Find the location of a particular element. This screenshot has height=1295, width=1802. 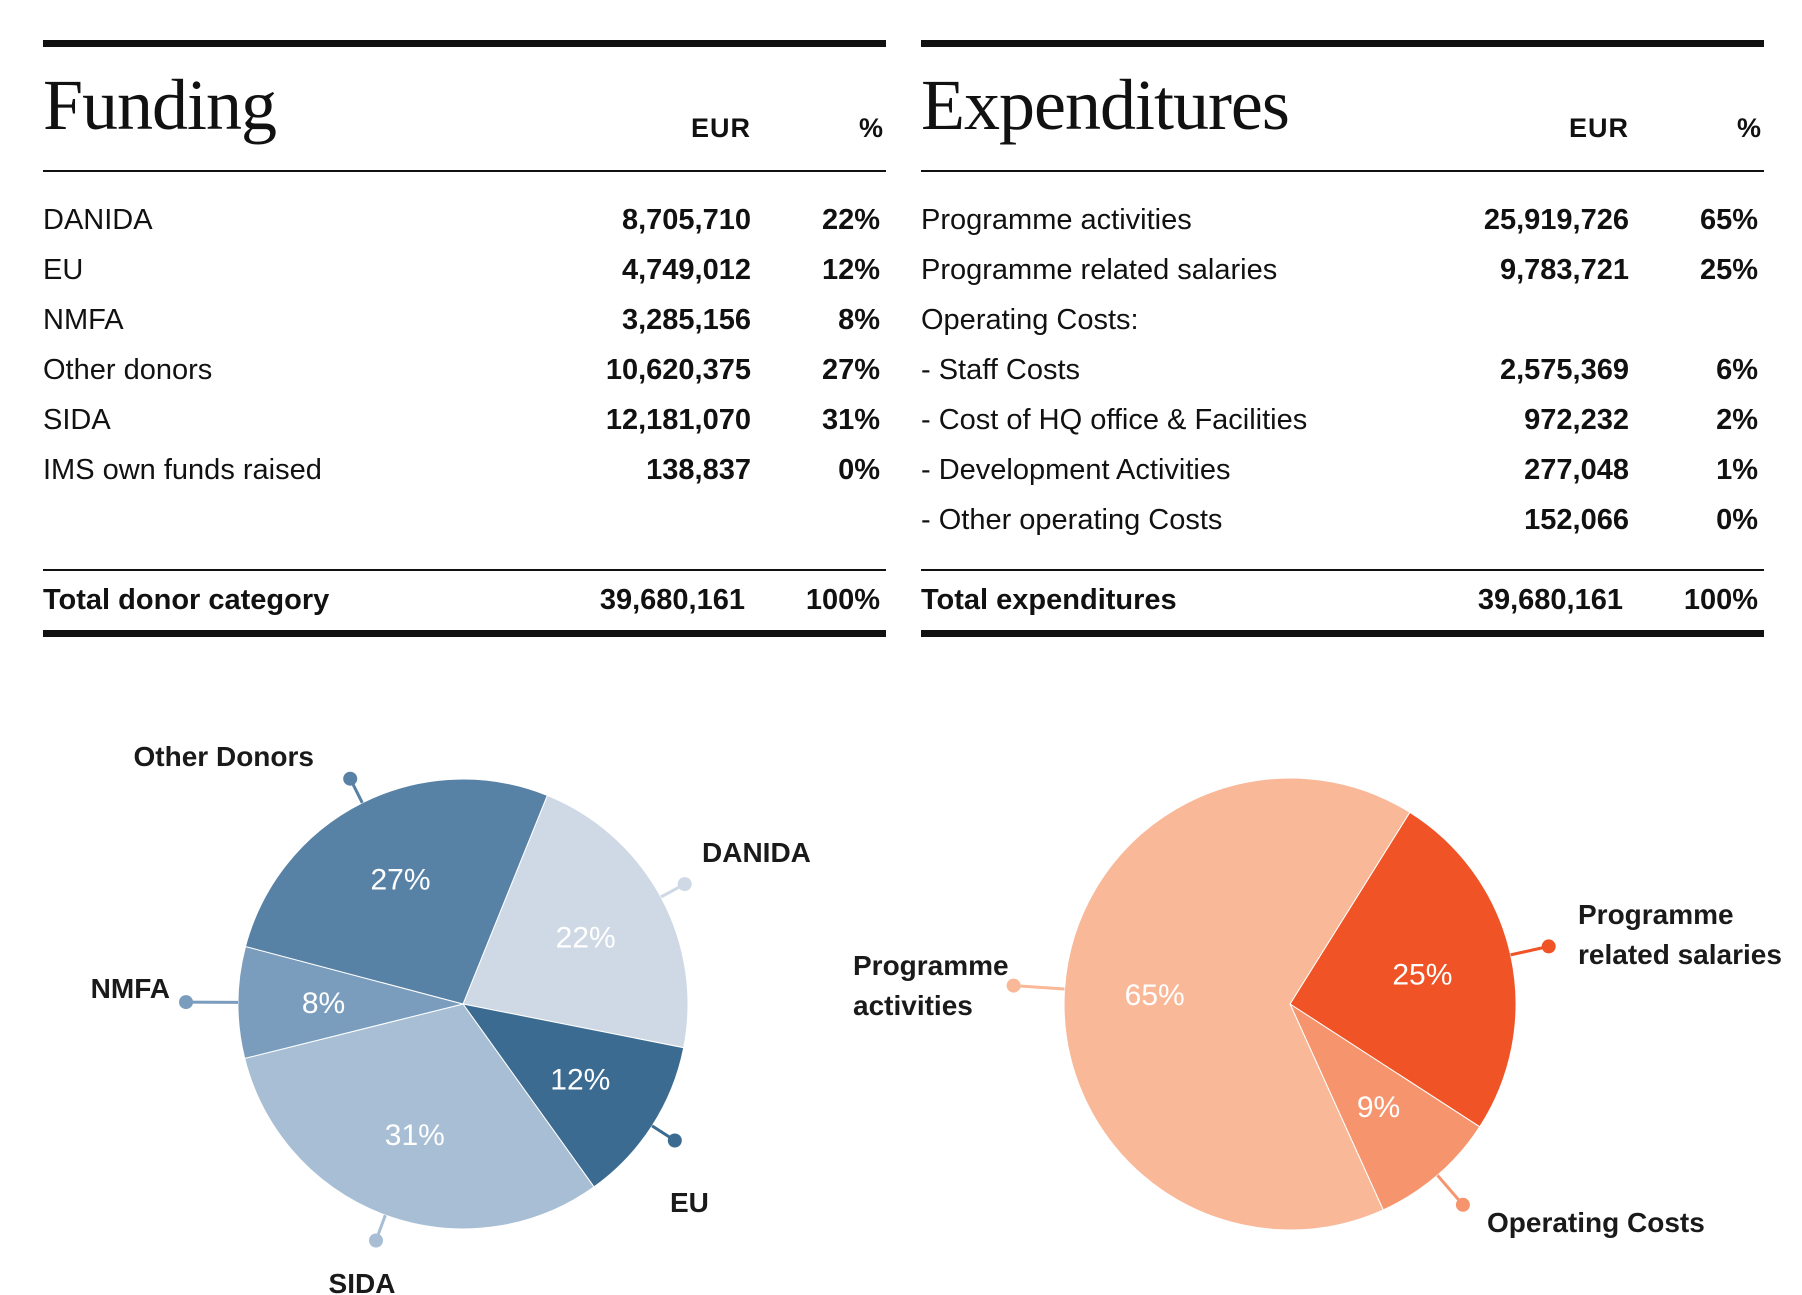

pie-slice-other-donors is located at coordinates (396, 891).